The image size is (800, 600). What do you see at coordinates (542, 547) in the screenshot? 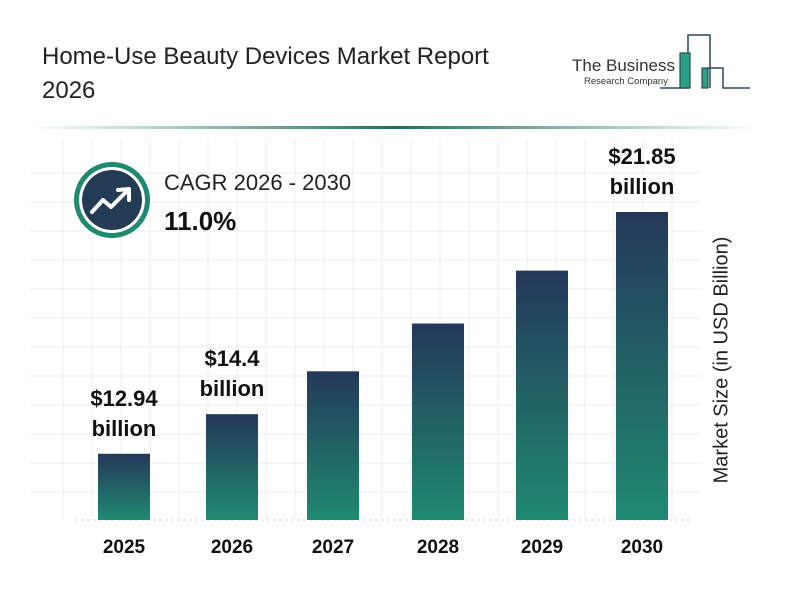
I see `x-tick-label: 2029` at bounding box center [542, 547].